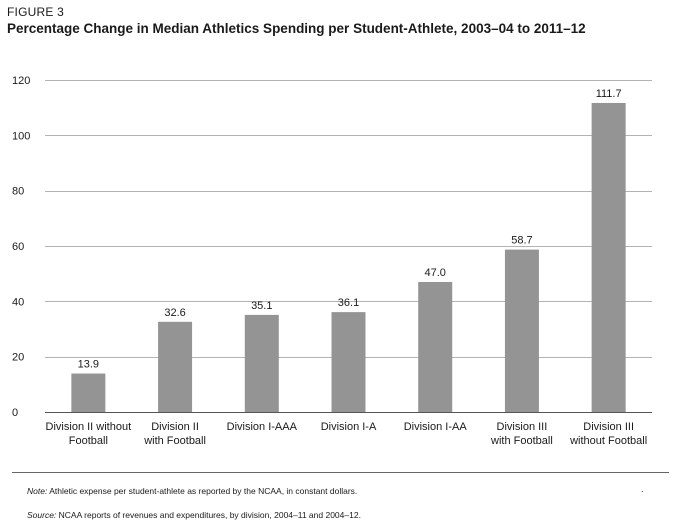  I want to click on x-tick-label: Division I-AAA, so click(262, 427).